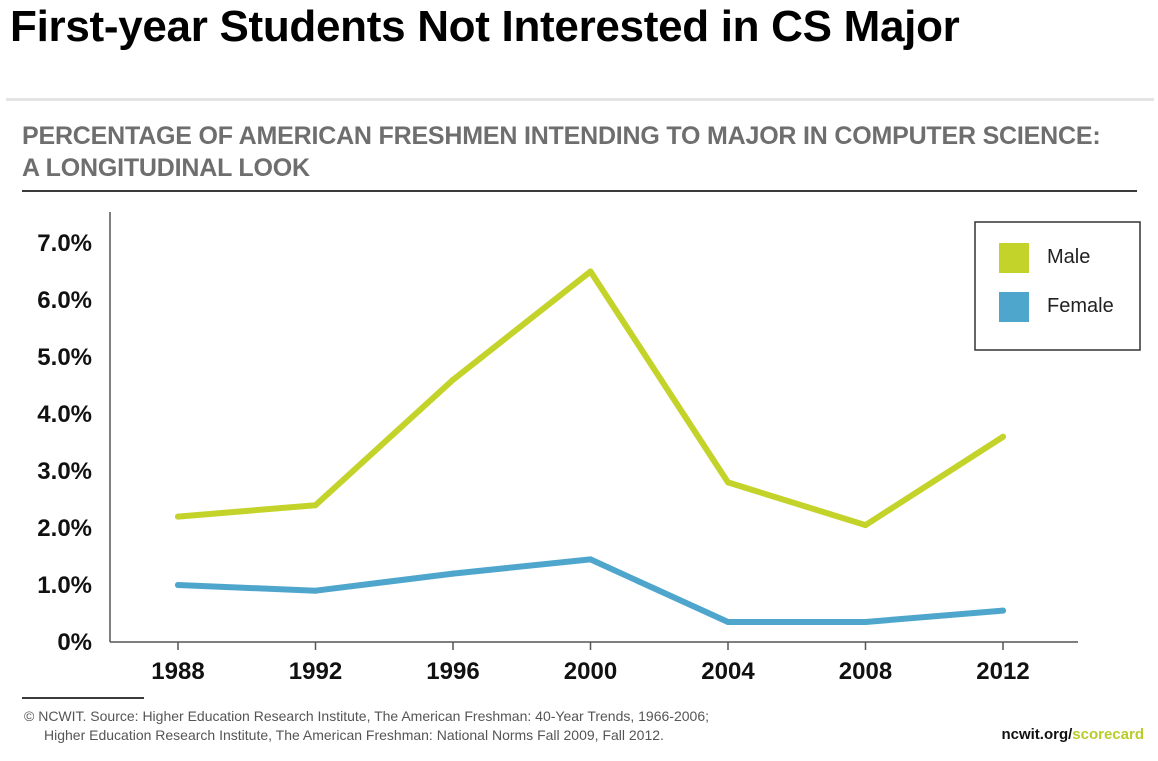  Describe the element at coordinates (728, 671) in the screenshot. I see `x-tick-label: 2004` at that location.